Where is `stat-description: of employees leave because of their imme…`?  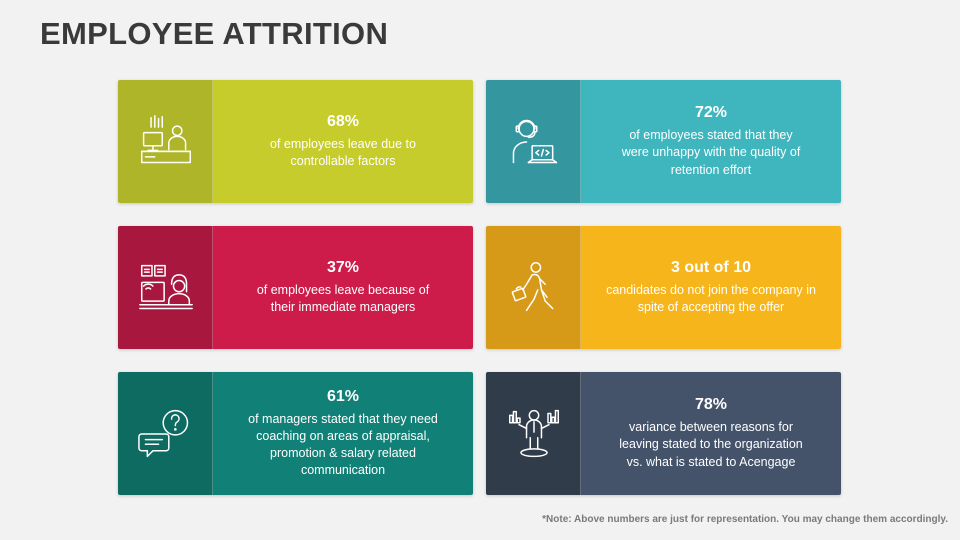 stat-description: of employees leave because of their imme… is located at coordinates (343, 298).